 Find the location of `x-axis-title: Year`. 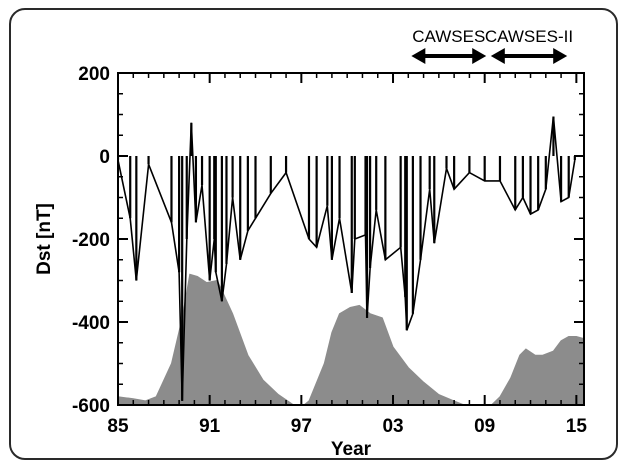

x-axis-title: Year is located at coordinates (351, 449).